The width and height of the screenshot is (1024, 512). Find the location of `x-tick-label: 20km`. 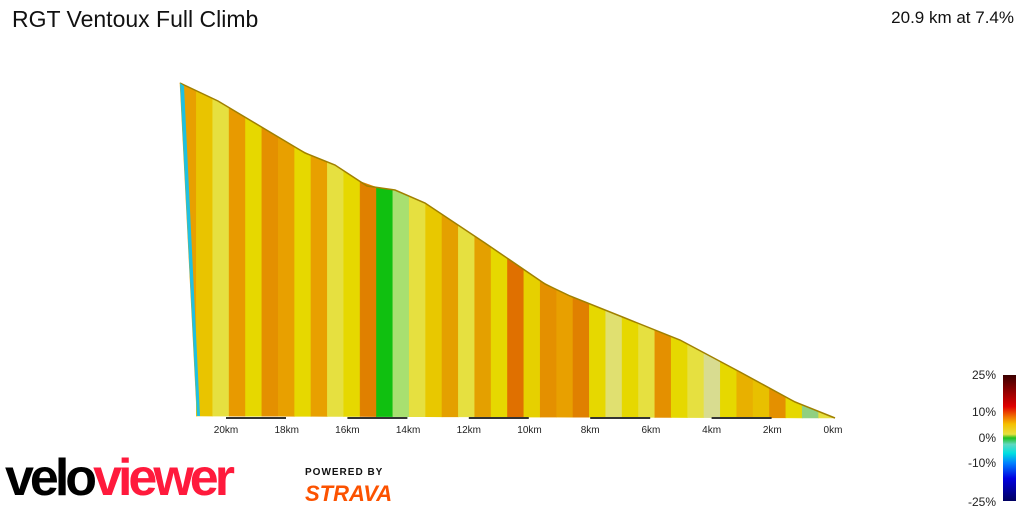

x-tick-label: 20km is located at coordinates (226, 430).